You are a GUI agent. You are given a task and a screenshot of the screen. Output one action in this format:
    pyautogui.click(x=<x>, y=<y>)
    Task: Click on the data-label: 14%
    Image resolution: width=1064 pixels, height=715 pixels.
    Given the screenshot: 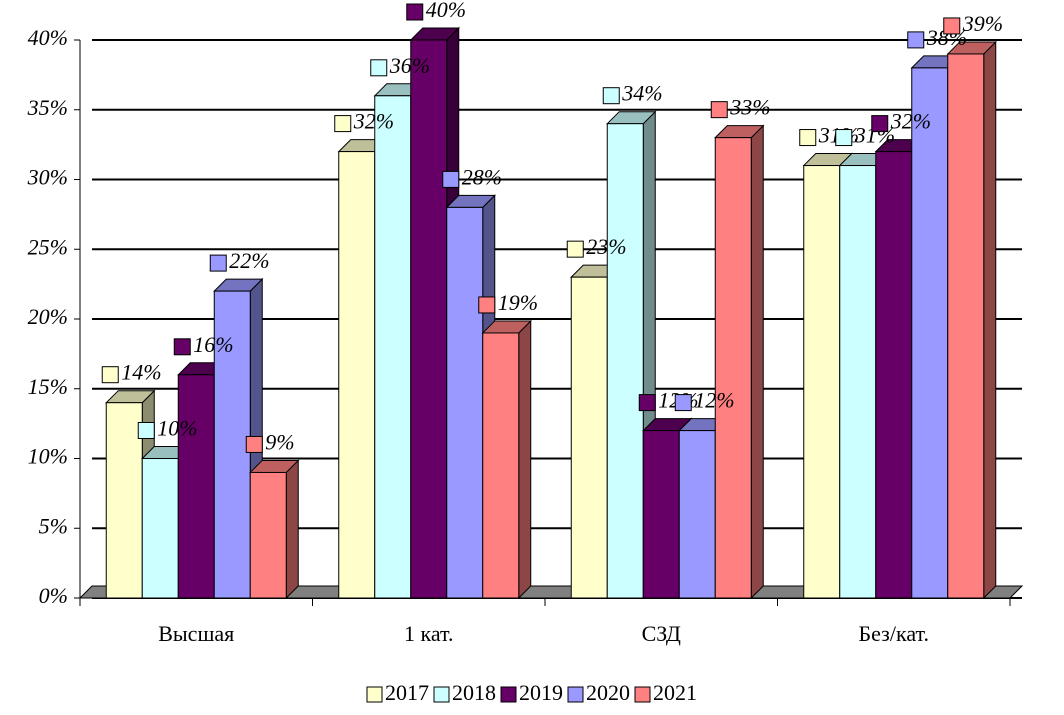 What is the action you would take?
    pyautogui.click(x=141, y=372)
    